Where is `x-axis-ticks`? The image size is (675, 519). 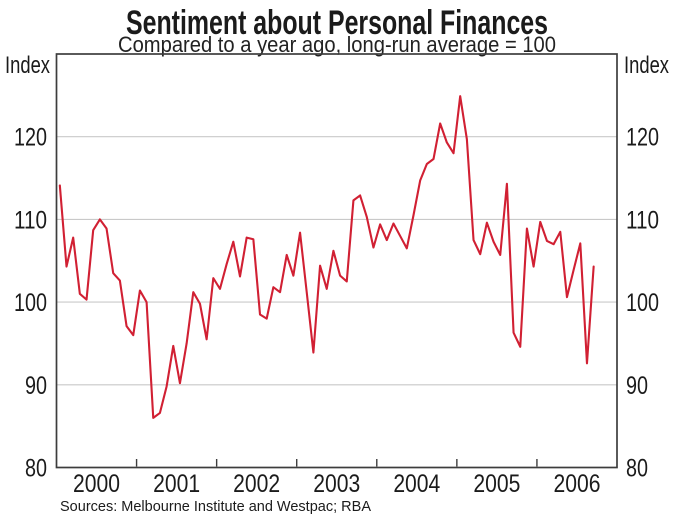
x-axis-ticks is located at coordinates (336, 463).